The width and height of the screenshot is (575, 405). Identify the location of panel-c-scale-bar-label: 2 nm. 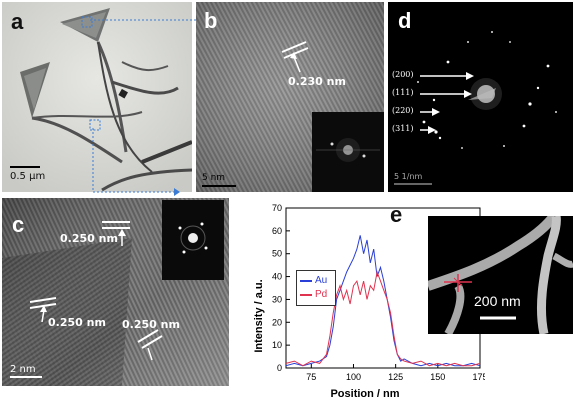
(23, 369).